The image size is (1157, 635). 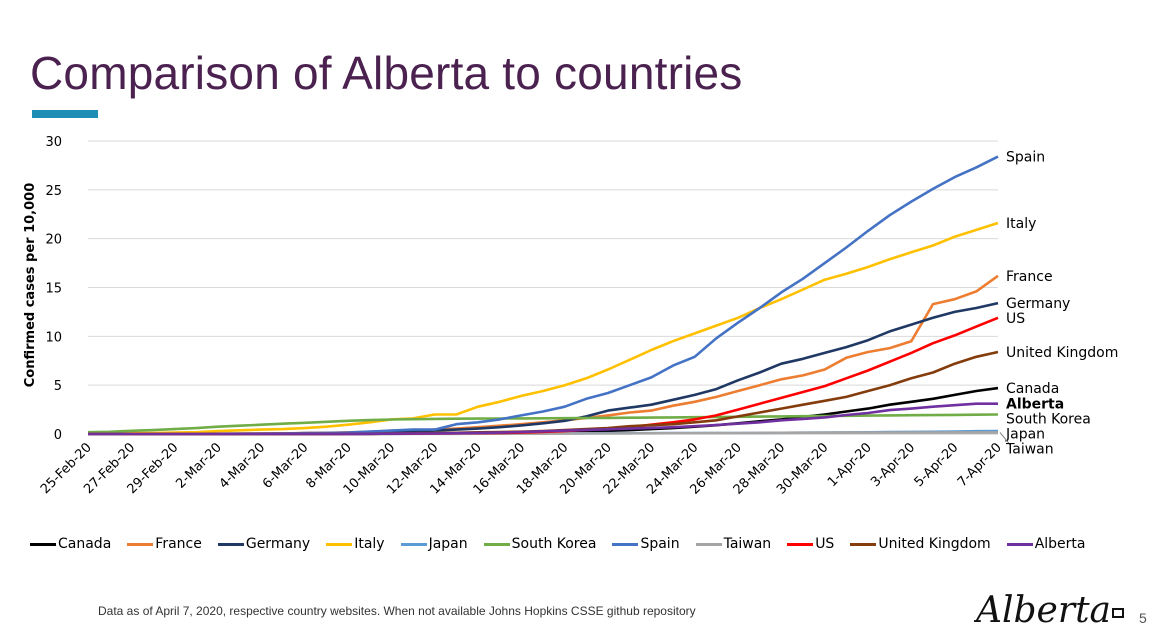 What do you see at coordinates (53, 191) in the screenshot?
I see `y-tick-label: 25` at bounding box center [53, 191].